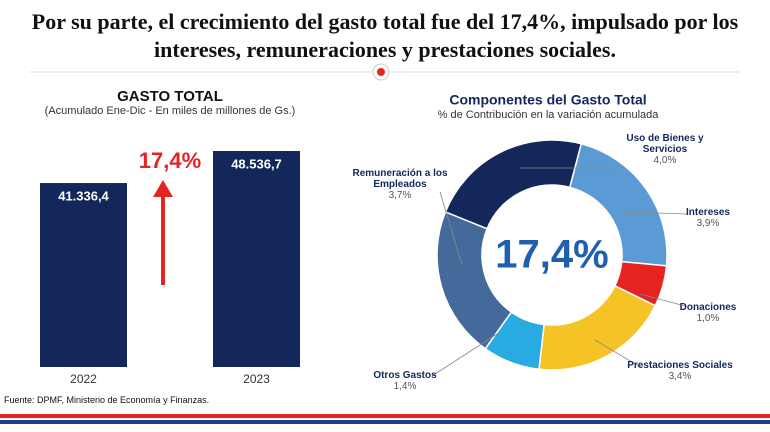 The height and width of the screenshot is (432, 770). What do you see at coordinates (400, 179) in the screenshot?
I see `slice-name: Remuneración a los Empleados` at bounding box center [400, 179].